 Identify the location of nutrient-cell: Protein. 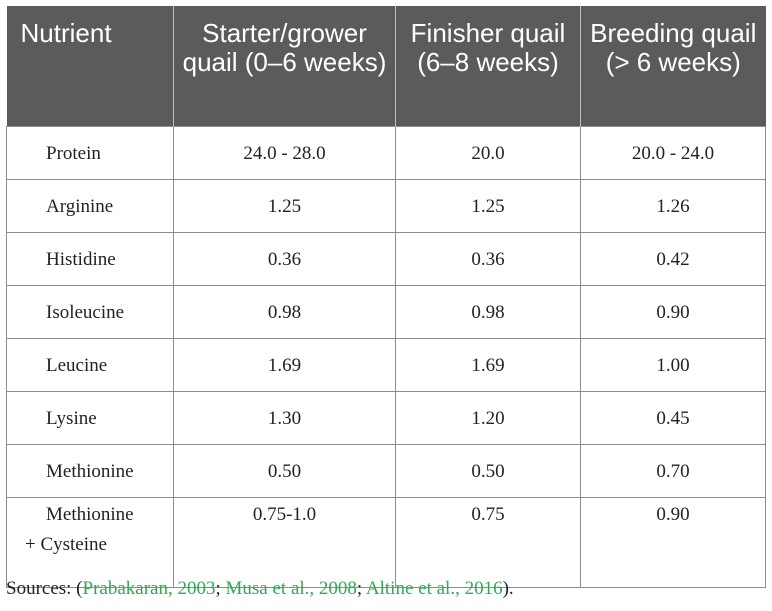
(90, 152).